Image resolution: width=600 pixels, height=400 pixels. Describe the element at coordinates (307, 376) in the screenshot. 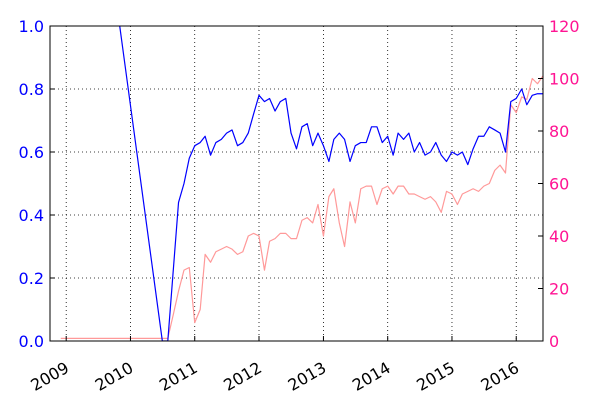

I see `x-tick-label: 2013` at that location.